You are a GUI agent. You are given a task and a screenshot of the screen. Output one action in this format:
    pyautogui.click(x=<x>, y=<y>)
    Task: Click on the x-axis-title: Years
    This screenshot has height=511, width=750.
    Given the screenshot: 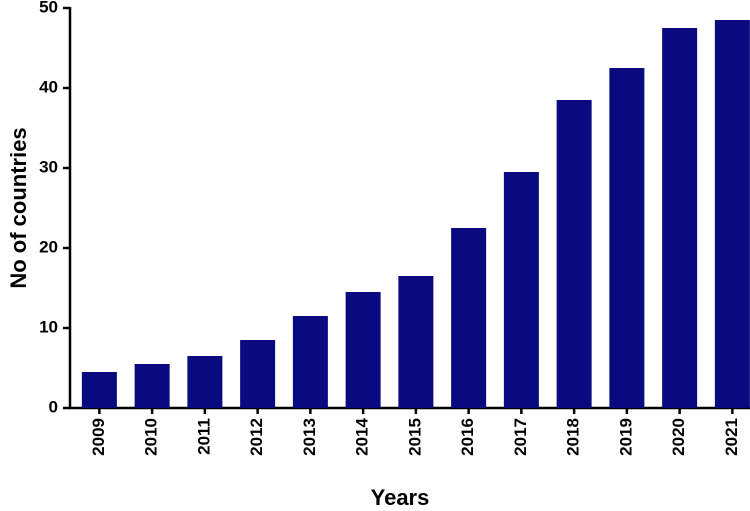 What is the action you would take?
    pyautogui.click(x=400, y=497)
    